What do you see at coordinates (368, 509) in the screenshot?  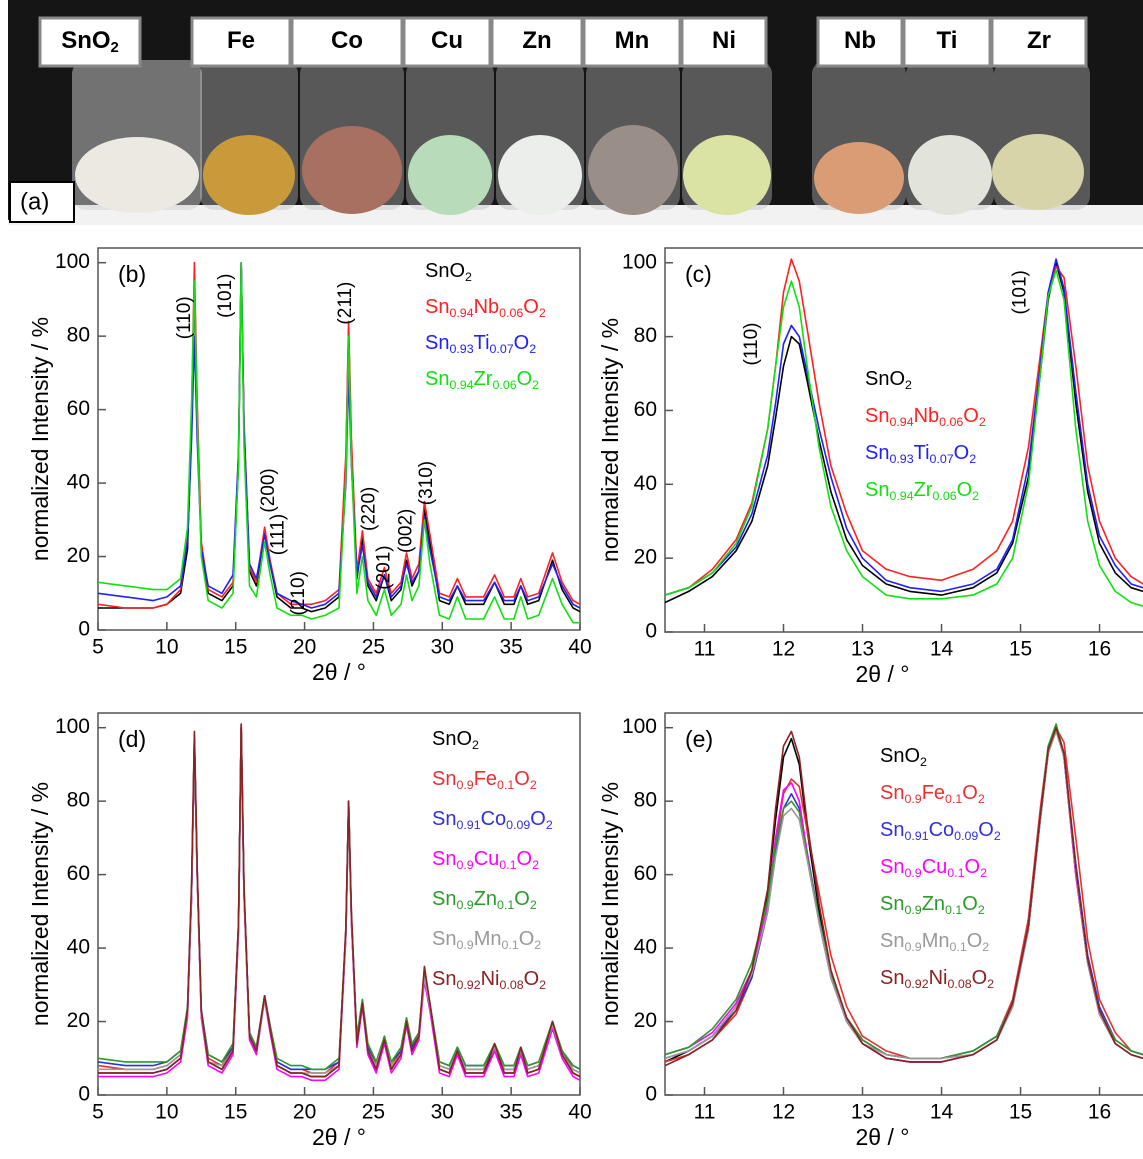 I see `peak-label: (220)` at bounding box center [368, 509].